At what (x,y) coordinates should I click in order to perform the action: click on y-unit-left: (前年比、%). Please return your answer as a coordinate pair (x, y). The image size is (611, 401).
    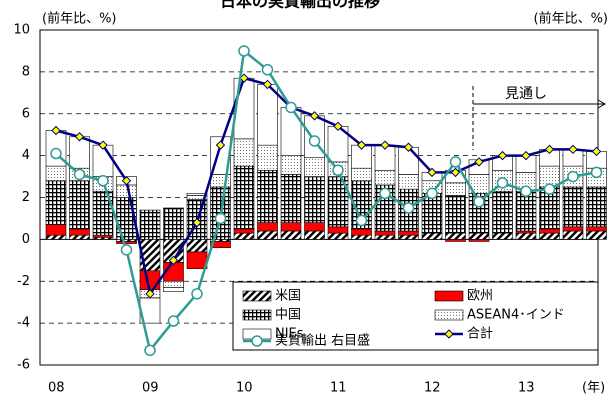
    Looking at the image, I should click on (79, 19).